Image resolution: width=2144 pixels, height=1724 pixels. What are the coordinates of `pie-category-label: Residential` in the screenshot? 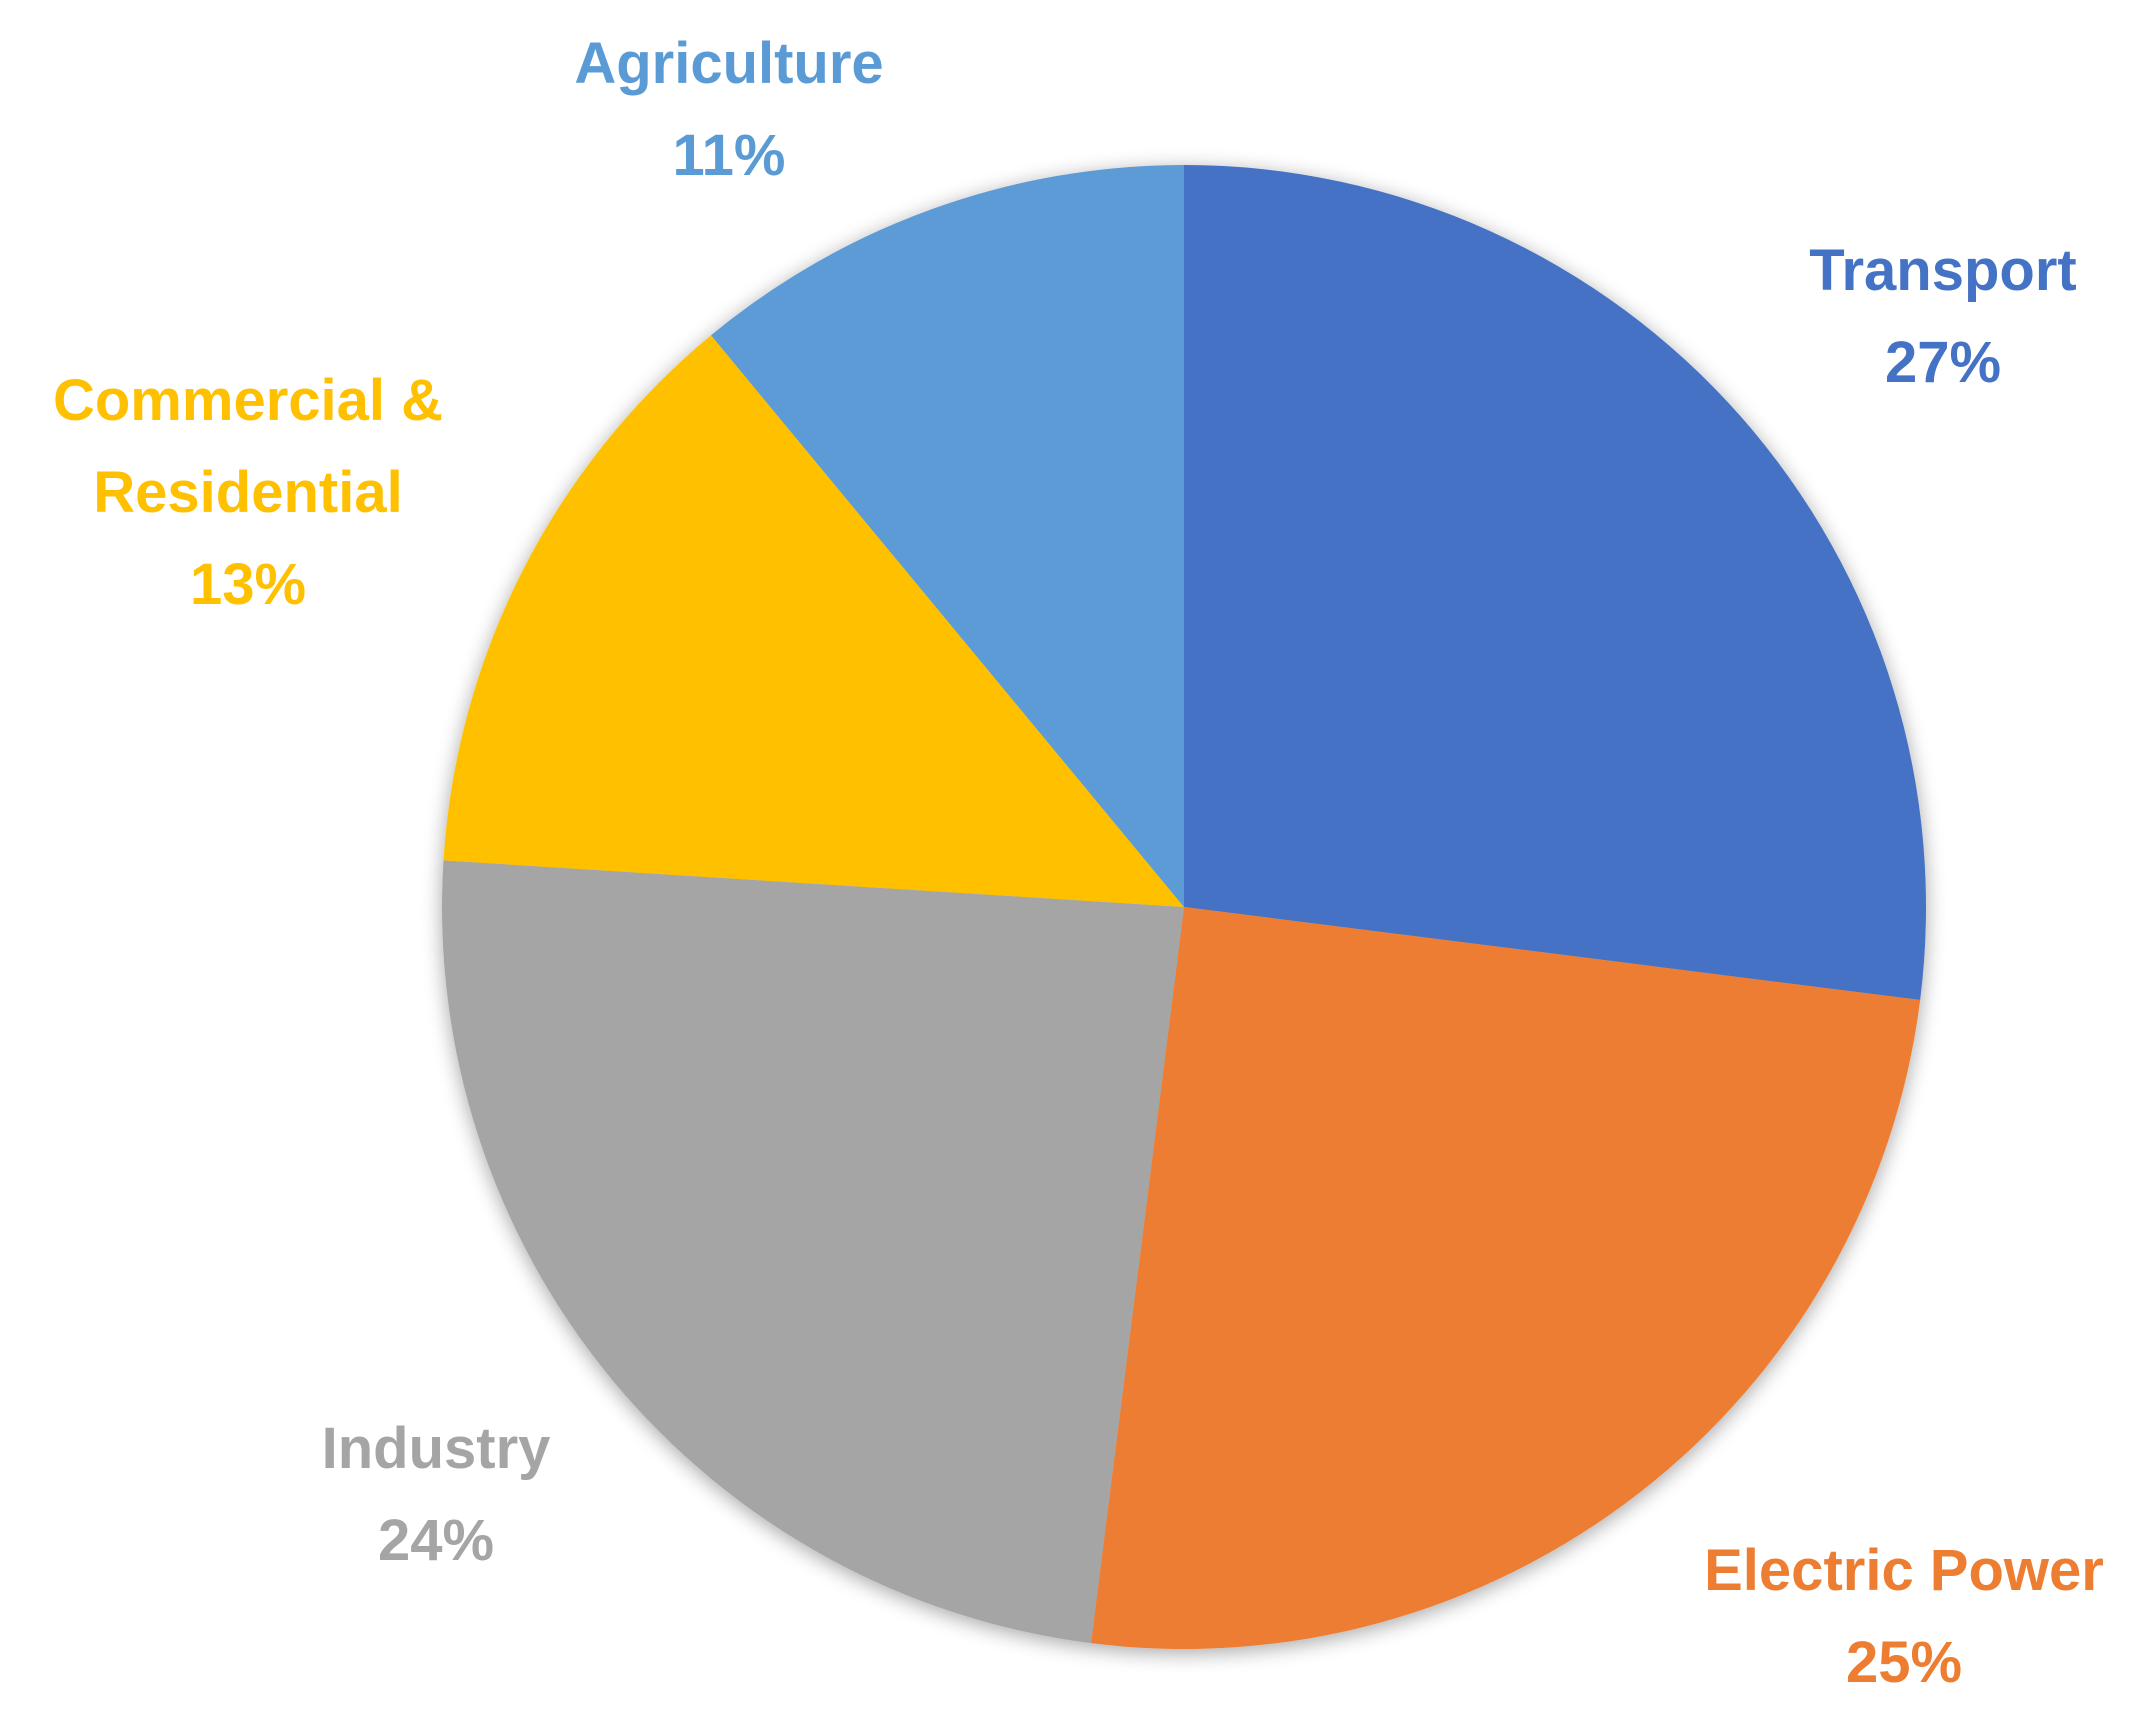 It's located at (247, 492).